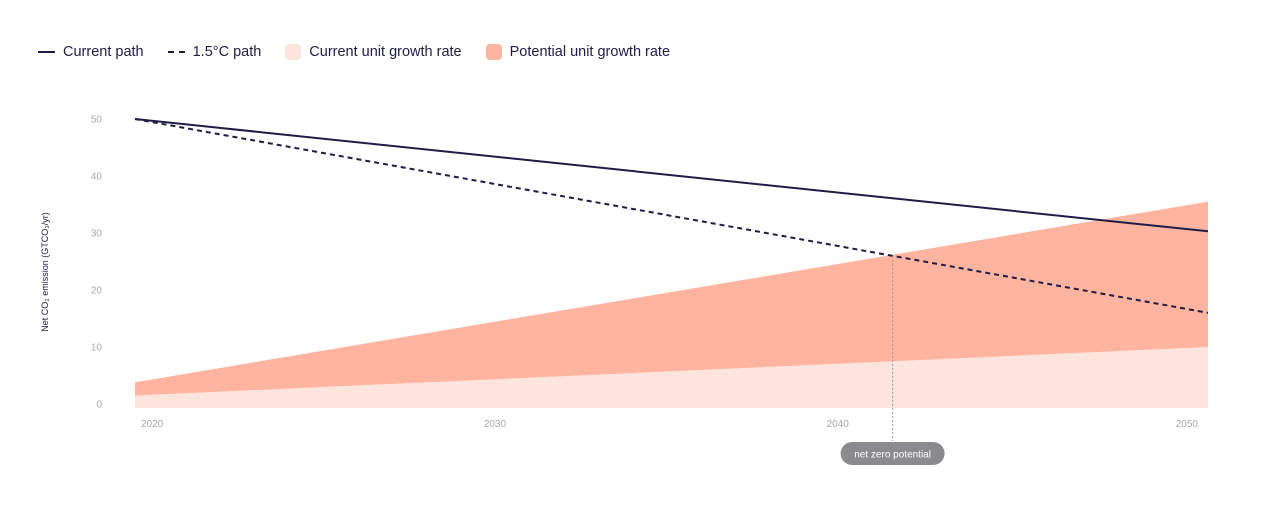  Describe the element at coordinates (838, 424) in the screenshot. I see `x-tick-label: 2040` at that location.